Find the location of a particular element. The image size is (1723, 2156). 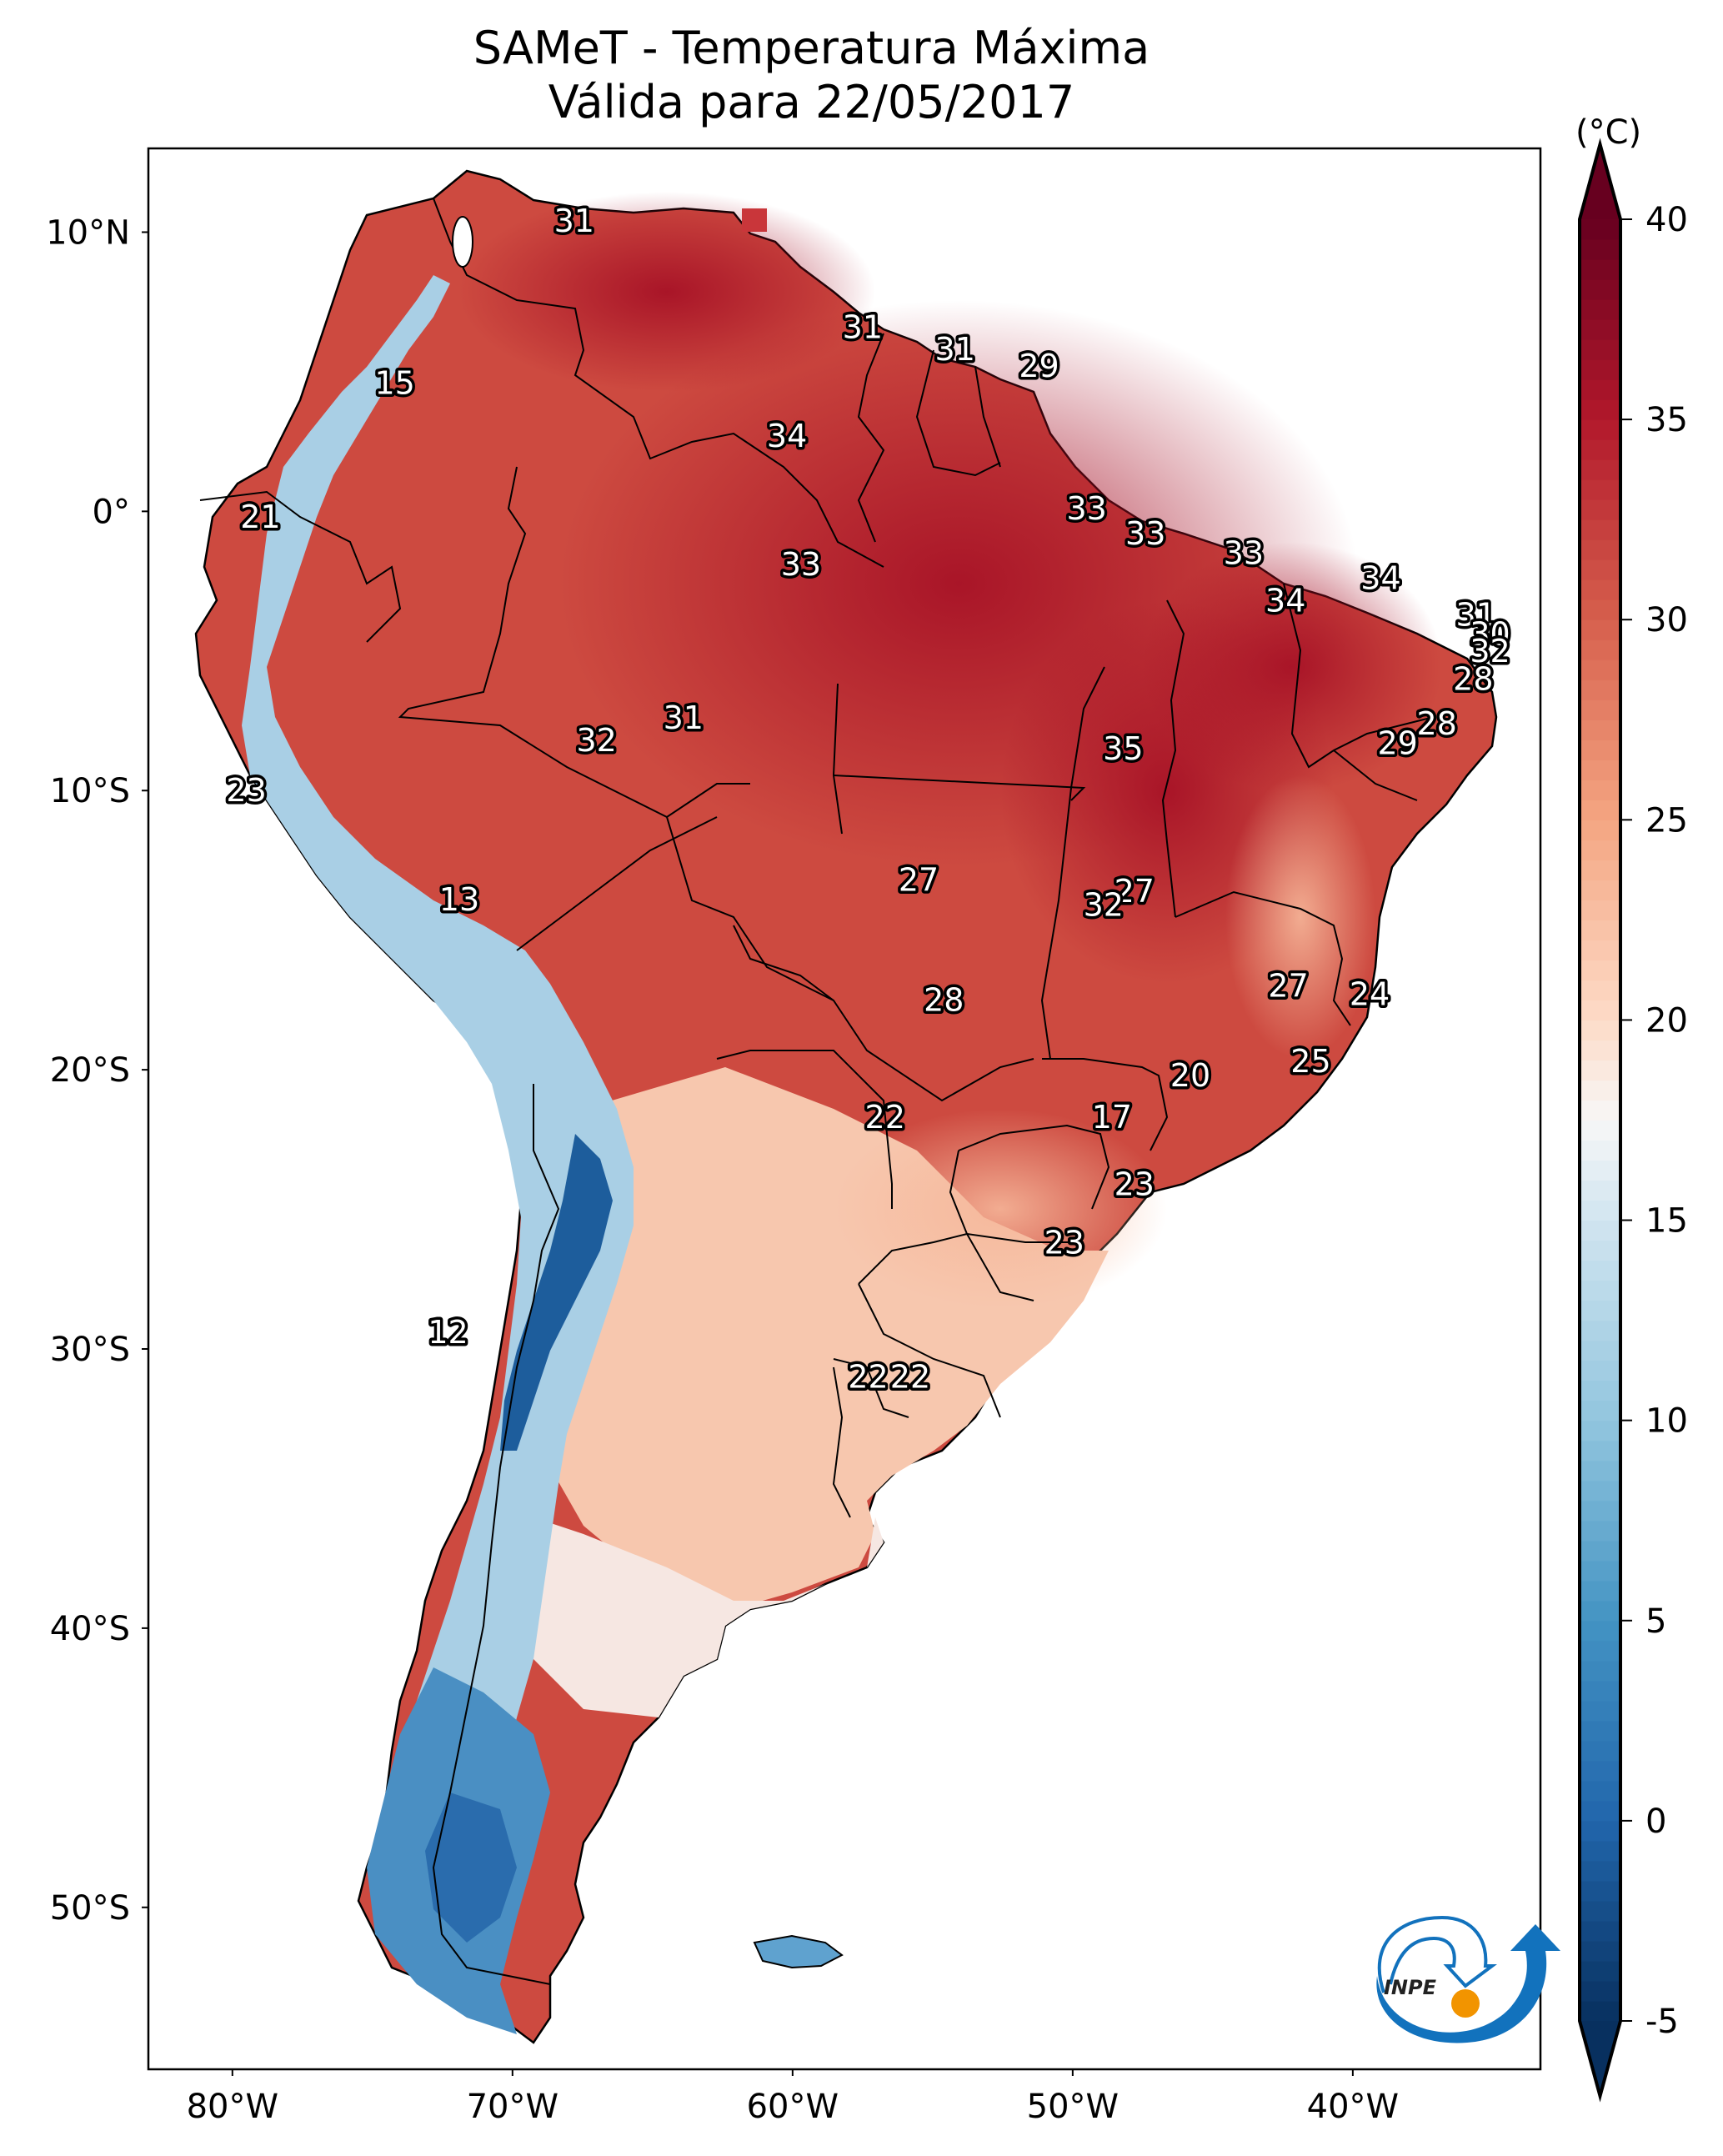

colorbar-tick-label: 30 is located at coordinates (1666, 620).